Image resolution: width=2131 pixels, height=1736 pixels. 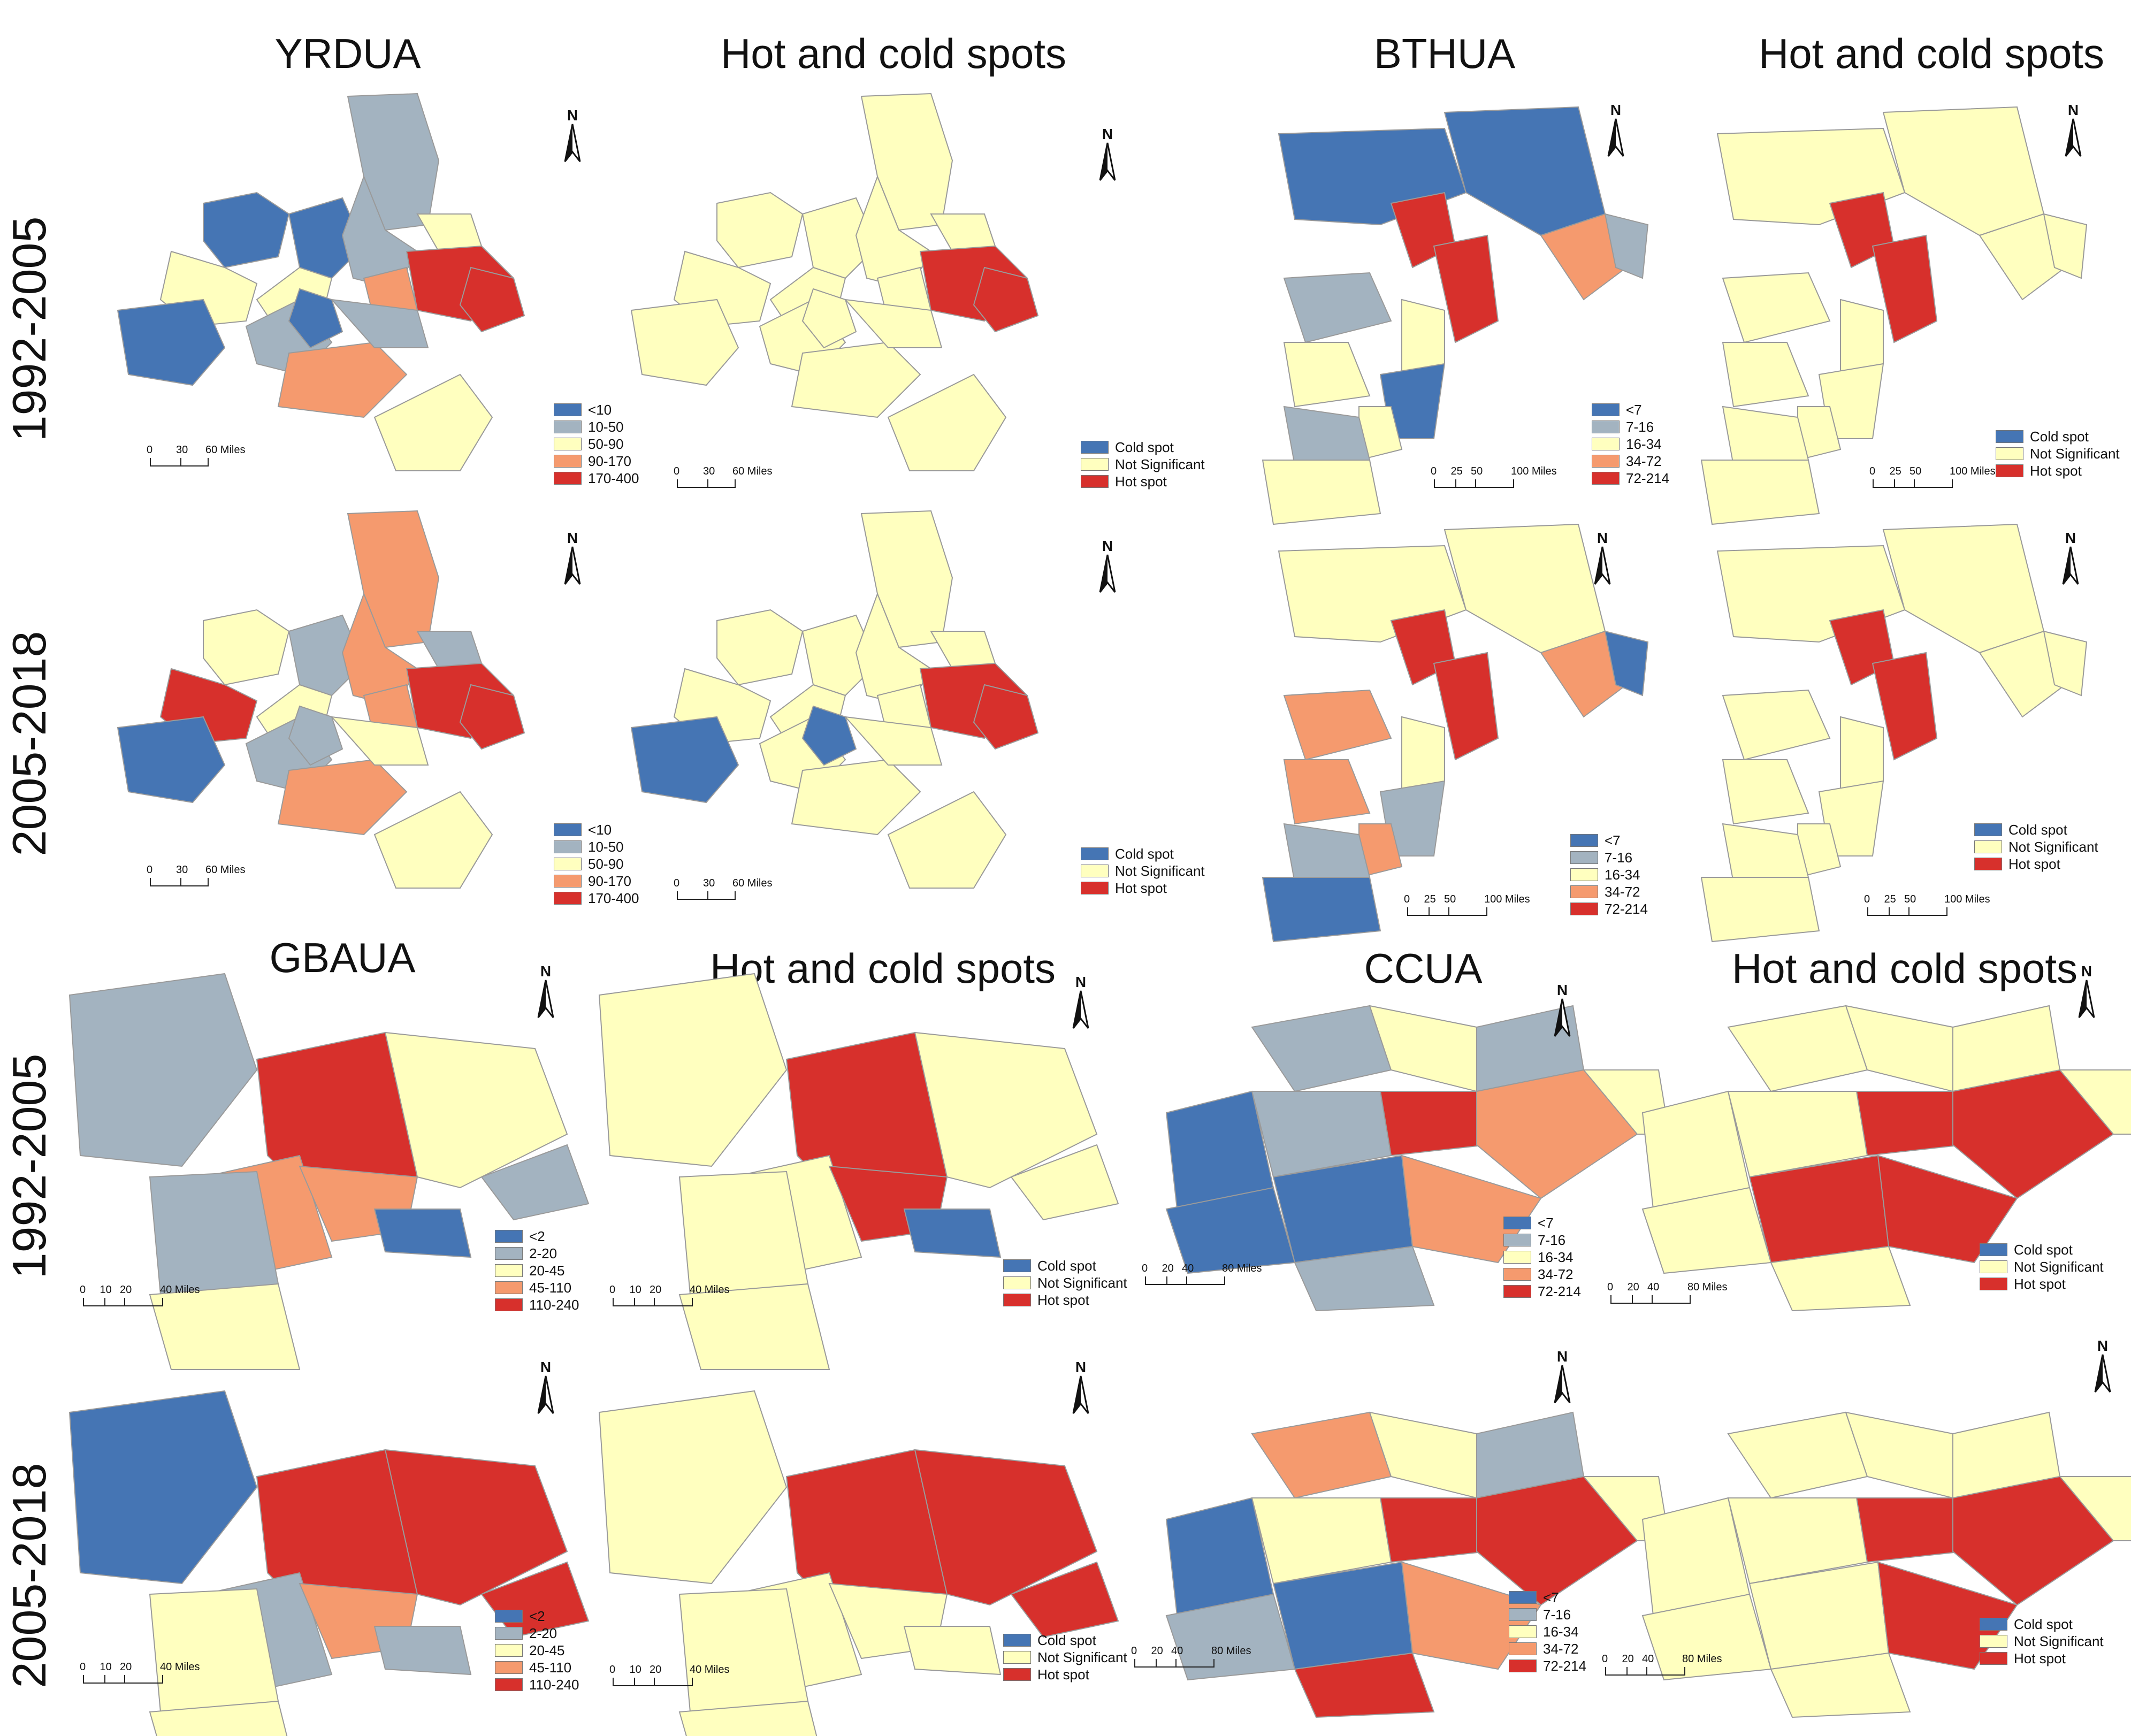 What do you see at coordinates (2042, 1267) in the screenshot?
I see `legend-ccua-1992-hc: Cold spot Not Significant Hot spot` at bounding box center [2042, 1267].